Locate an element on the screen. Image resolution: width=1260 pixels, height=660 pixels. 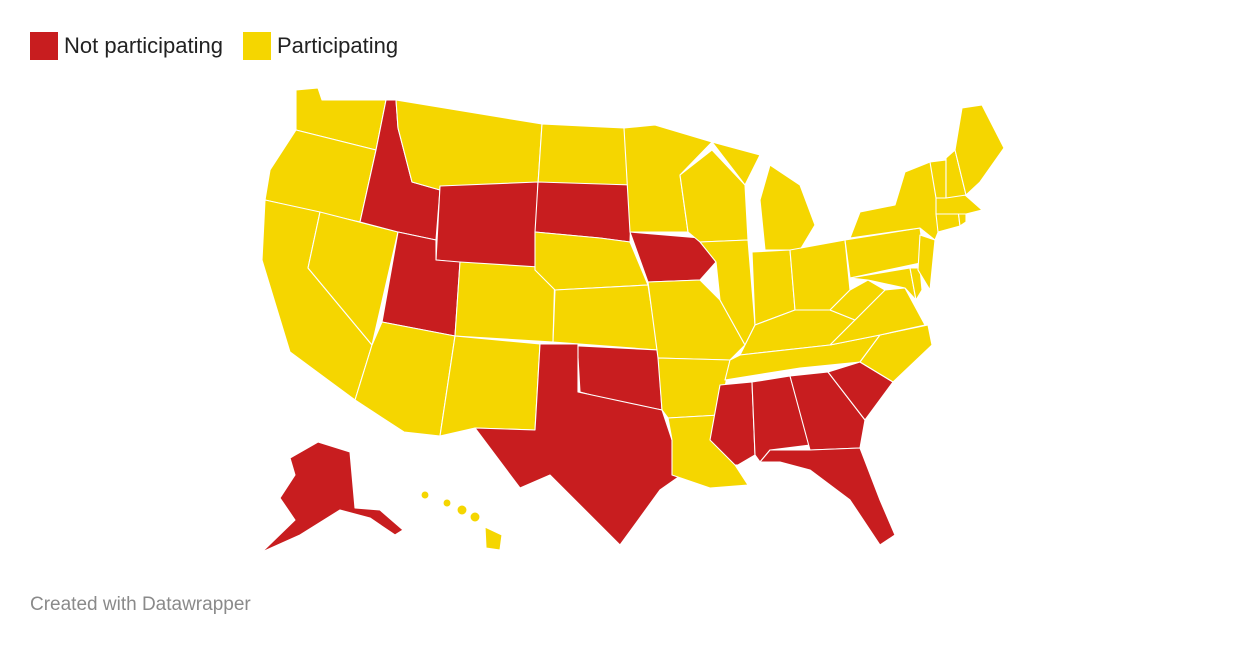
state-new-mexico is located at coordinates (490, 386).